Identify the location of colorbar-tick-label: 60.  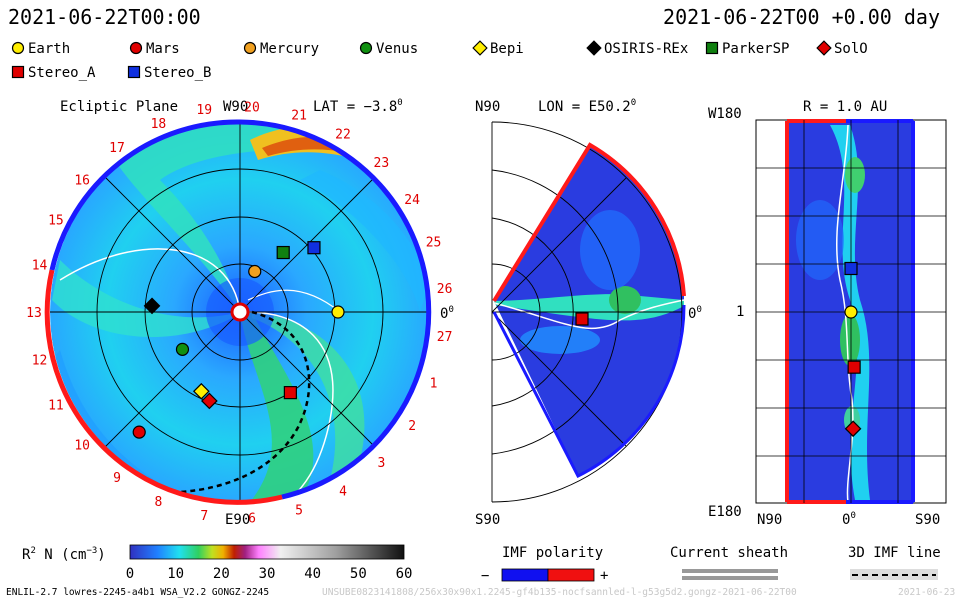
(404, 574).